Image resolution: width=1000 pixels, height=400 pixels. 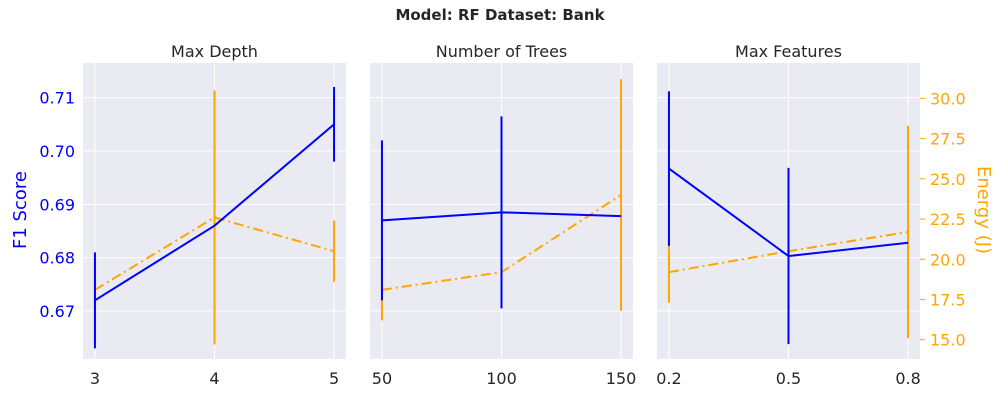 What do you see at coordinates (95, 378) in the screenshot?
I see `x-tick-label: 3` at bounding box center [95, 378].